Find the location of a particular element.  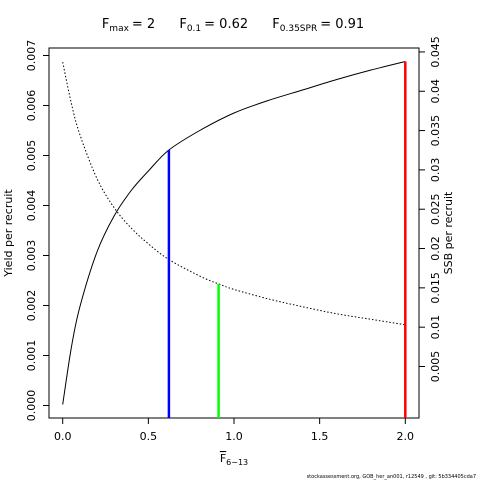

x-tick-label: 2.0 is located at coordinates (406, 436).